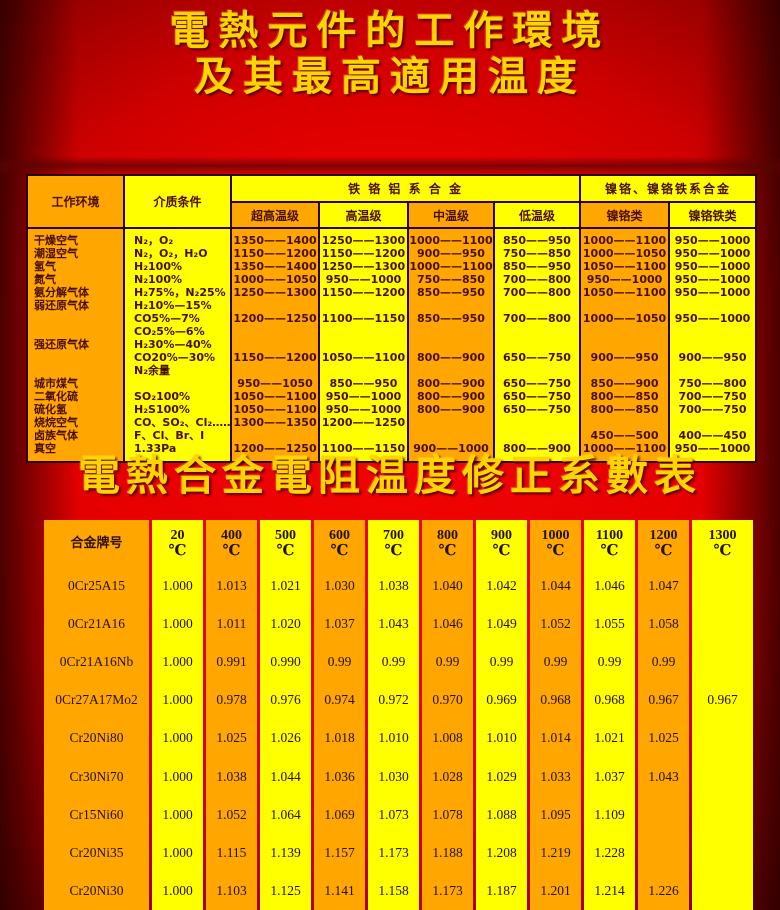 The width and height of the screenshot is (780, 910). I want to click on t1-env-cell: 卤族气体, so click(75, 435).